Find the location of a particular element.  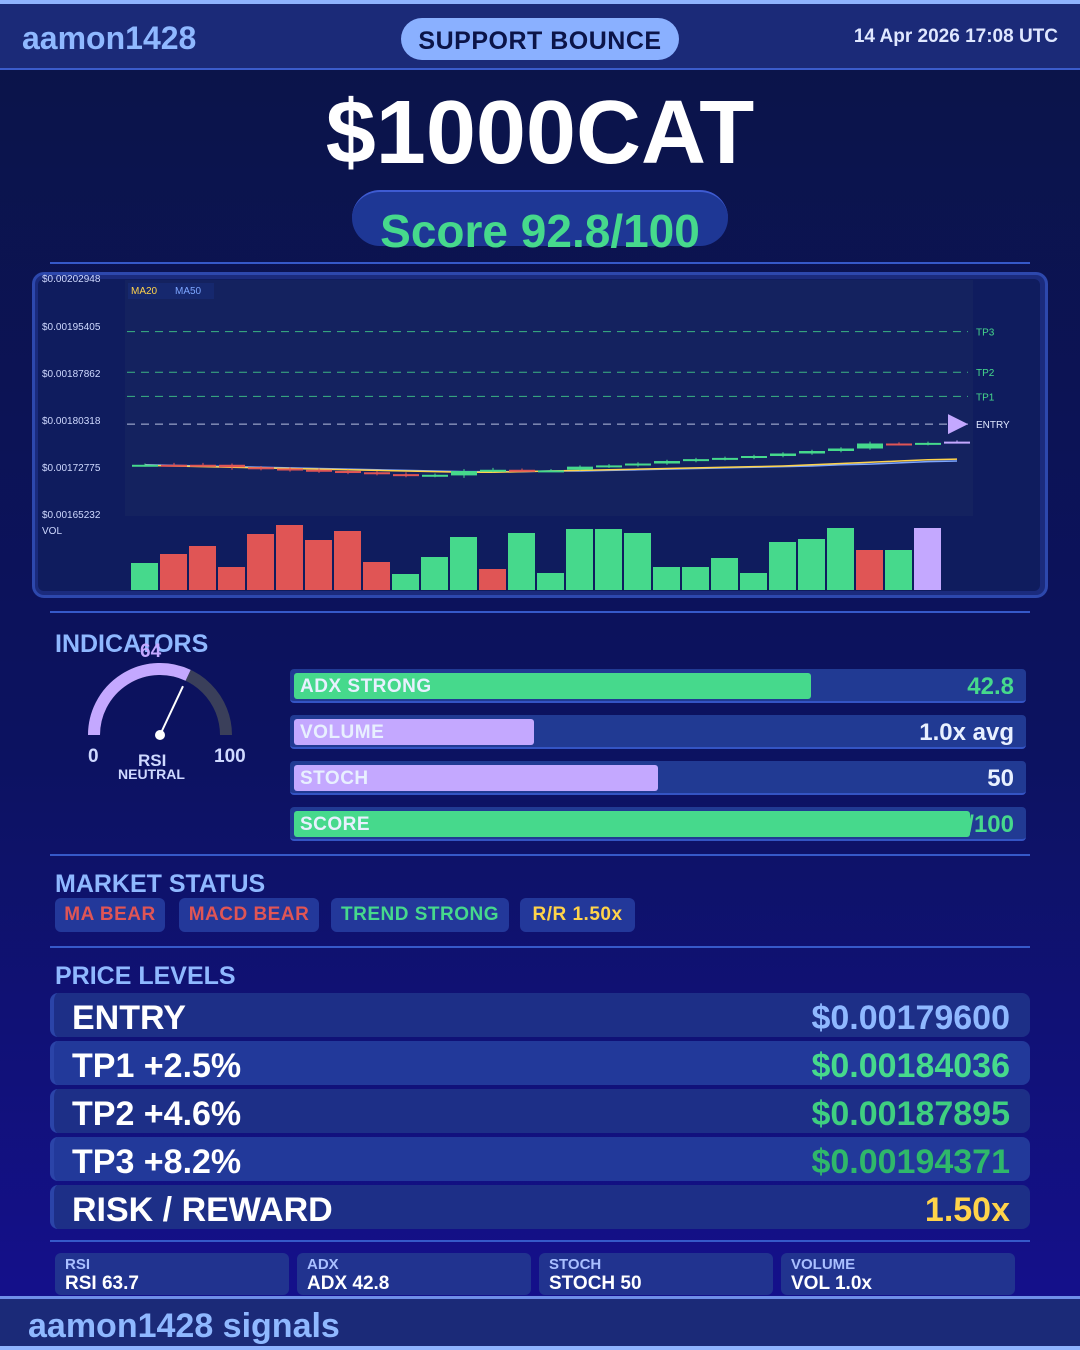

indicator-bar: ADX STRONG 42.8 is located at coordinates (658, 686).